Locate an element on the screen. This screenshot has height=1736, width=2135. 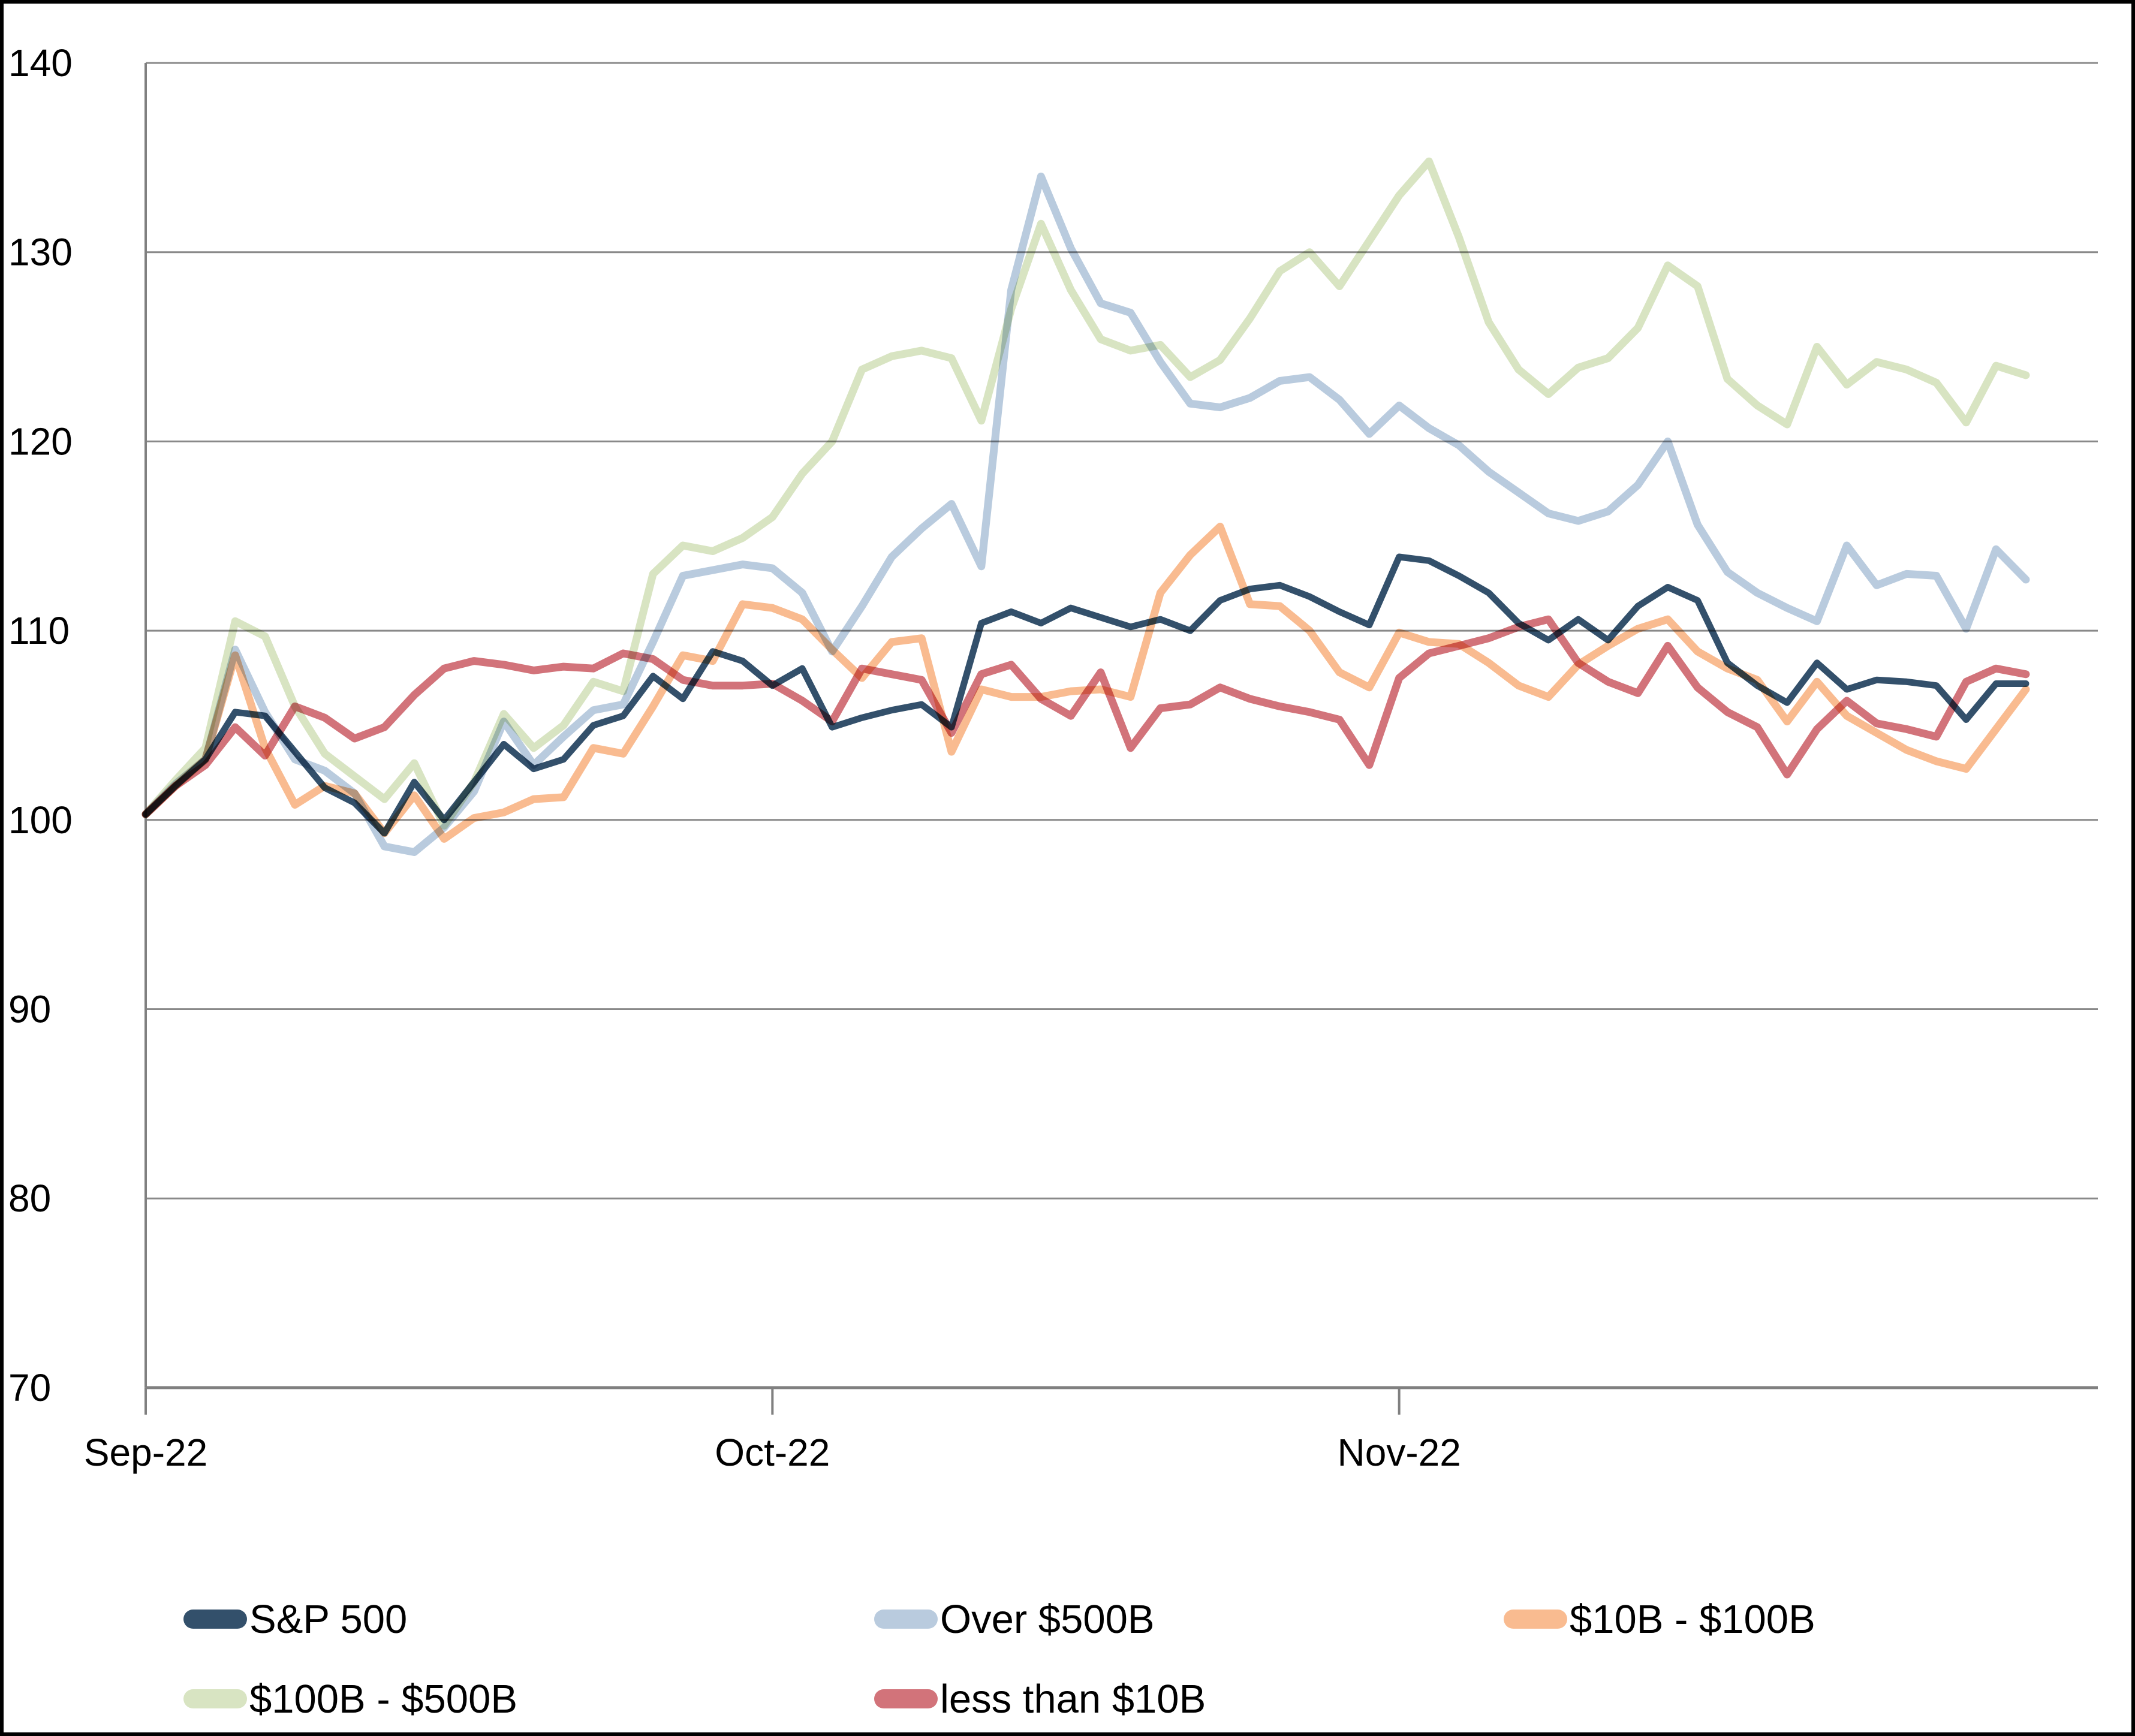
y-axis-label-100: 100 is located at coordinates (40, 820).